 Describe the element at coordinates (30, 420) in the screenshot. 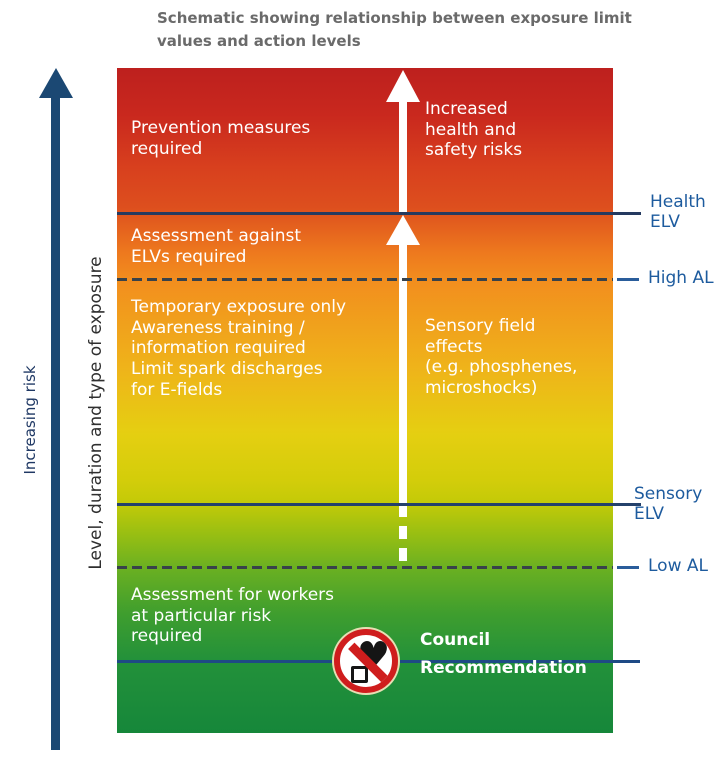

I see `increasing-risk-label: Increasing risk` at that location.